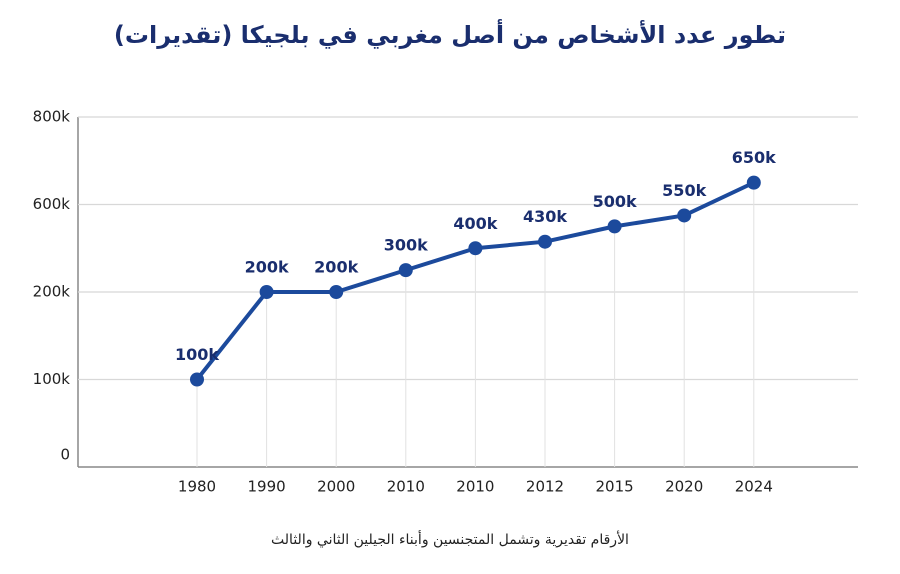 The image size is (900, 574). I want to click on y-tick-label: 800k, so click(52, 117).